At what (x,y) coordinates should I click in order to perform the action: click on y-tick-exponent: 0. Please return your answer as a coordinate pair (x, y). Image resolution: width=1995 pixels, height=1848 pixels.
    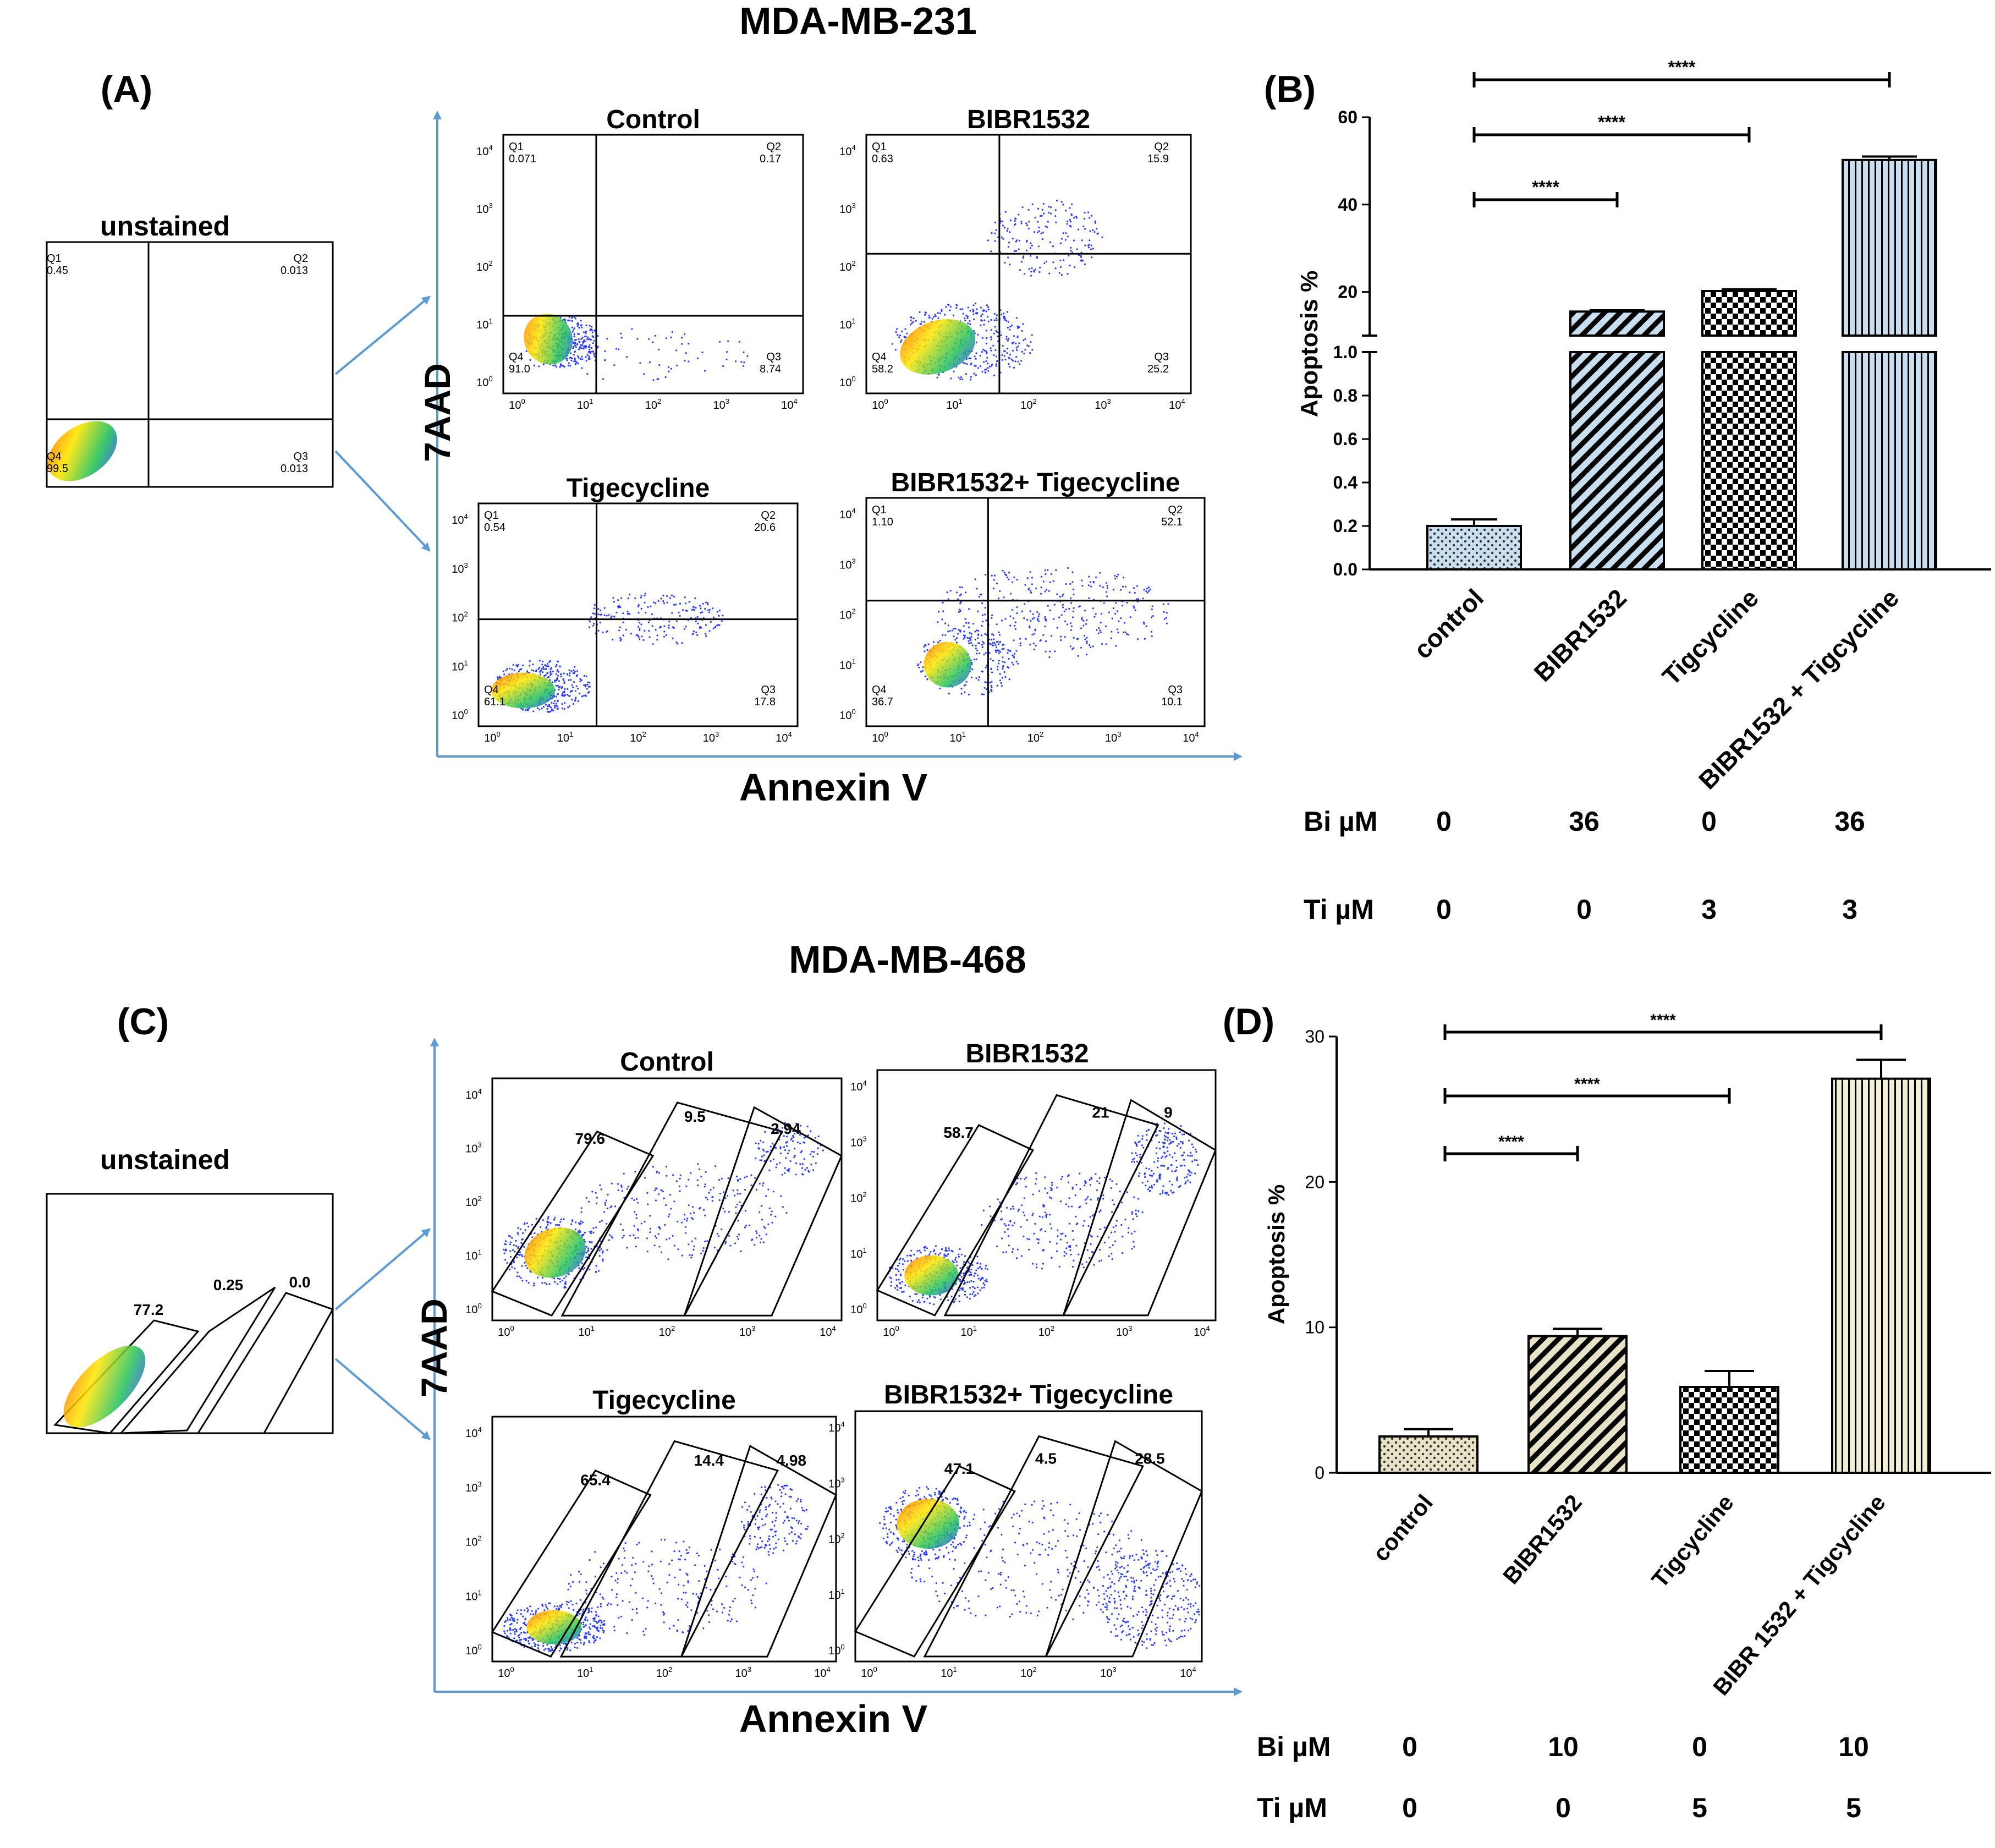
    Looking at the image, I should click on (480, 1647).